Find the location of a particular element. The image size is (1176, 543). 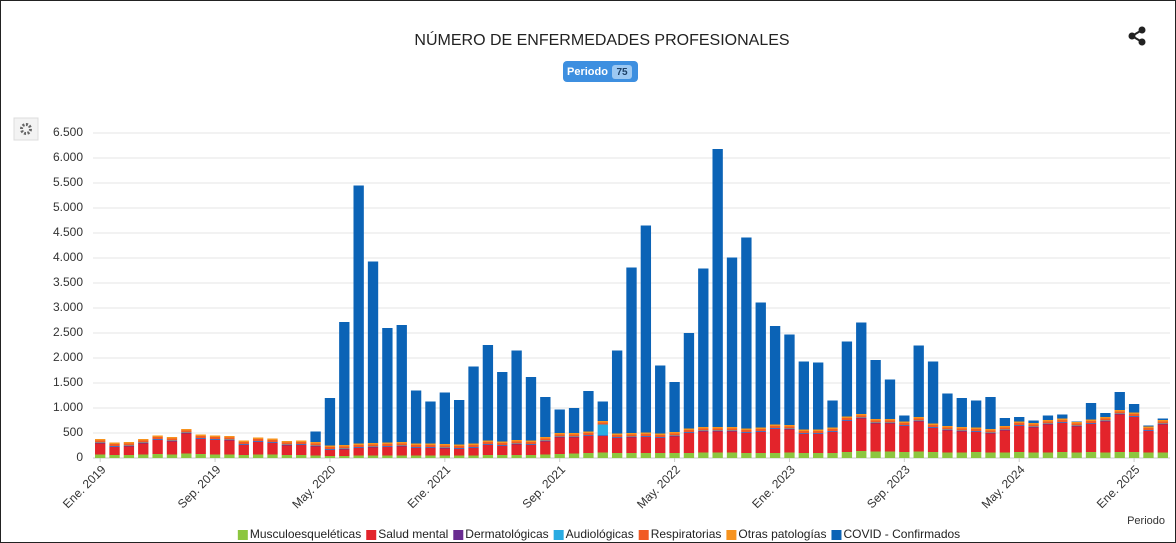

settings-button is located at coordinates (26, 129).